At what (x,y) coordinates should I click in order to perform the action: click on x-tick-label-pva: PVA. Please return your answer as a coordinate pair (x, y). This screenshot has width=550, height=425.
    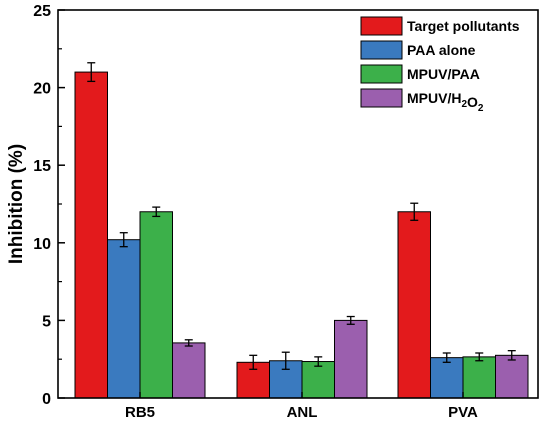
    Looking at the image, I should click on (463, 412).